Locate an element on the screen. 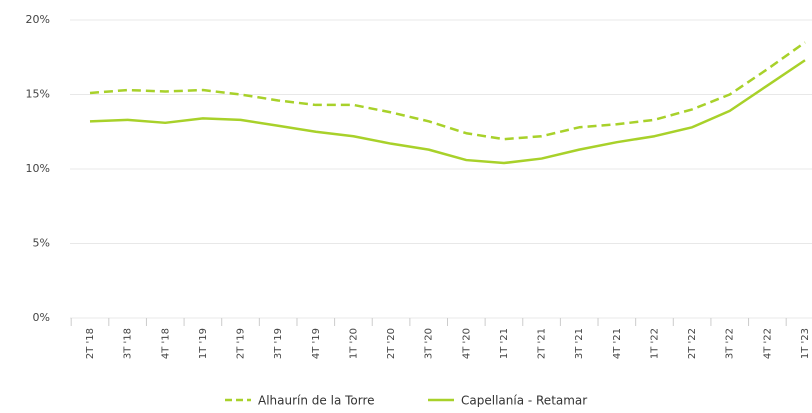 This screenshot has width=812, height=413. x-tick-label: 2T '20 is located at coordinates (391, 343).